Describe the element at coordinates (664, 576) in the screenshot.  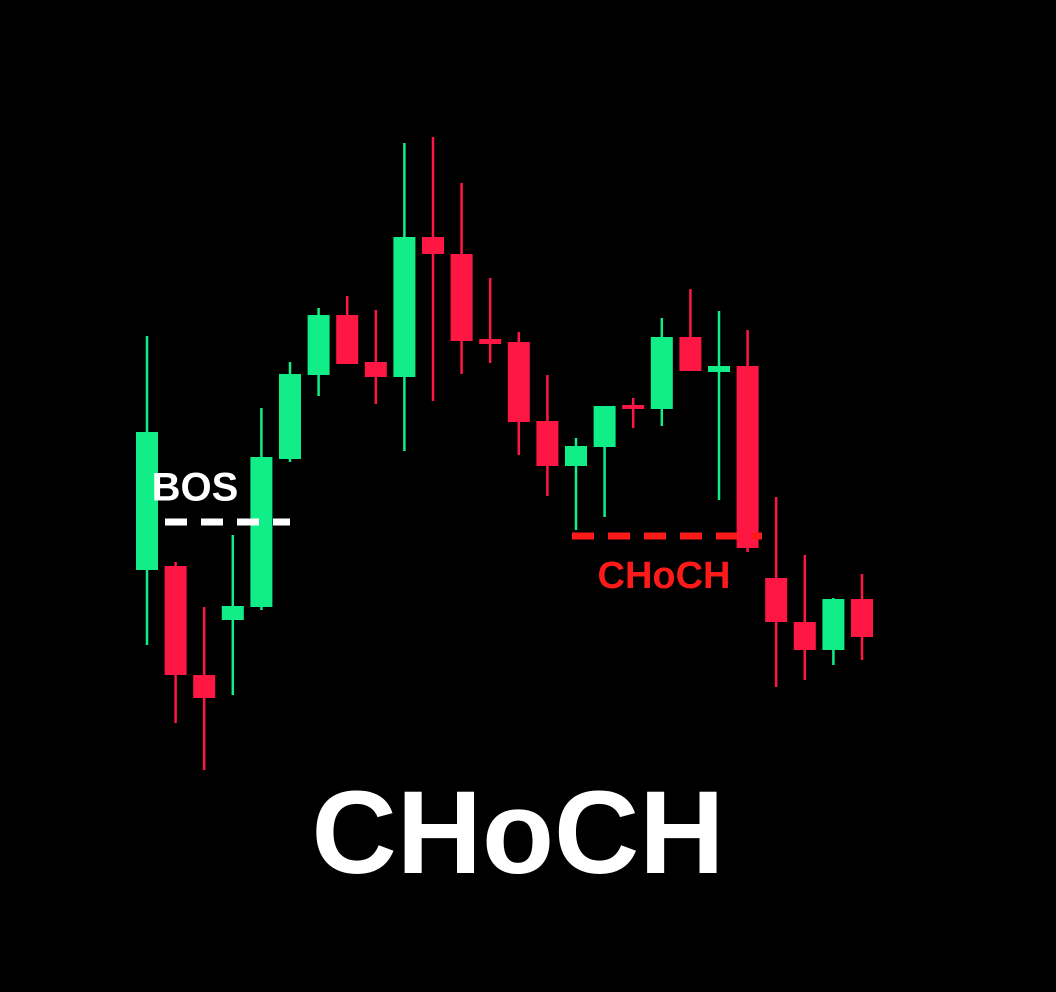
I see `level-label: CHoCH` at that location.